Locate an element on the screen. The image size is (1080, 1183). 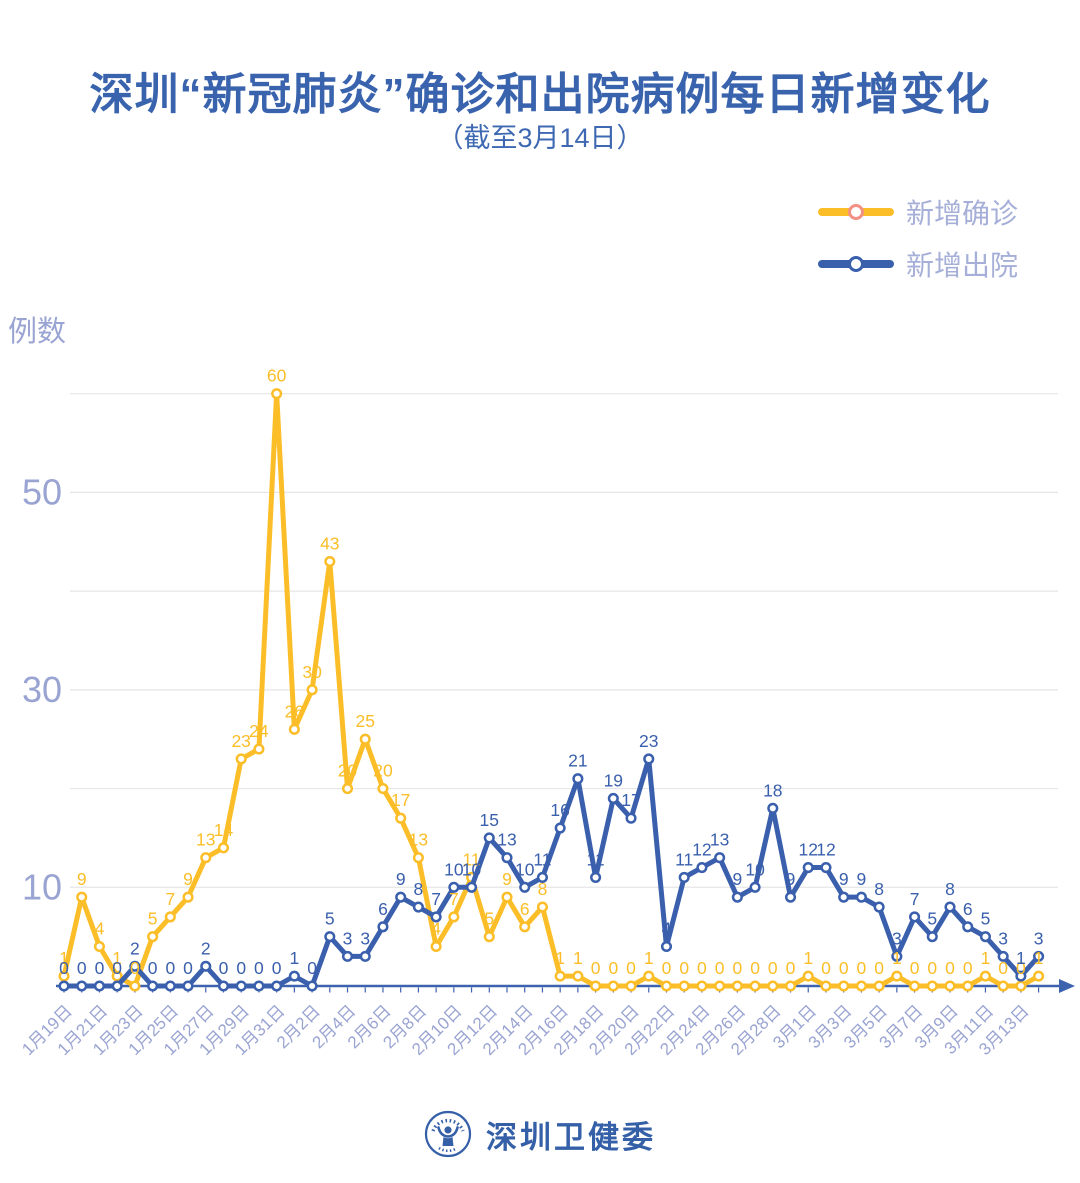
data-point-label: 6 is located at coordinates (525, 909).